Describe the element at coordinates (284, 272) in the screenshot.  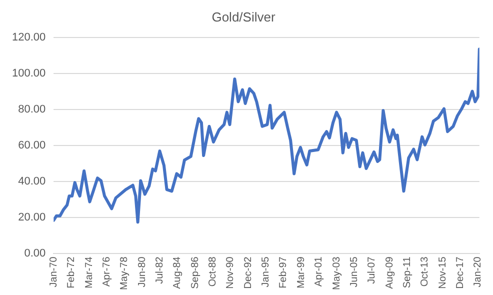
I see `x-tick-label: Feb-97` at that location.